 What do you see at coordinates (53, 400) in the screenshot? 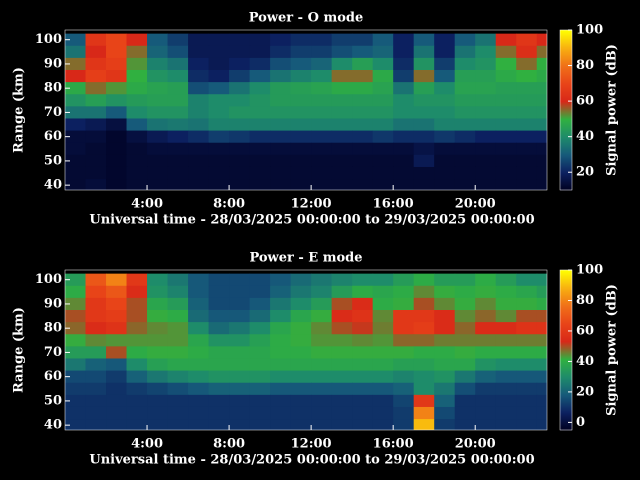
I see `y-tick-label: 50` at bounding box center [53, 400].